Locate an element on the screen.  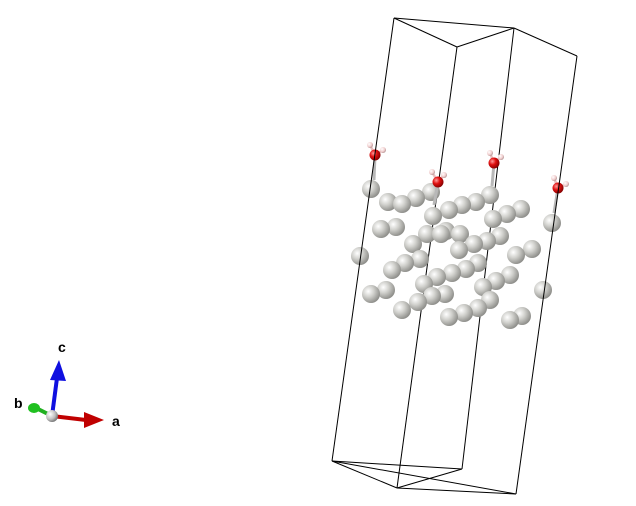
axis-origin is located at coordinates (52, 416).